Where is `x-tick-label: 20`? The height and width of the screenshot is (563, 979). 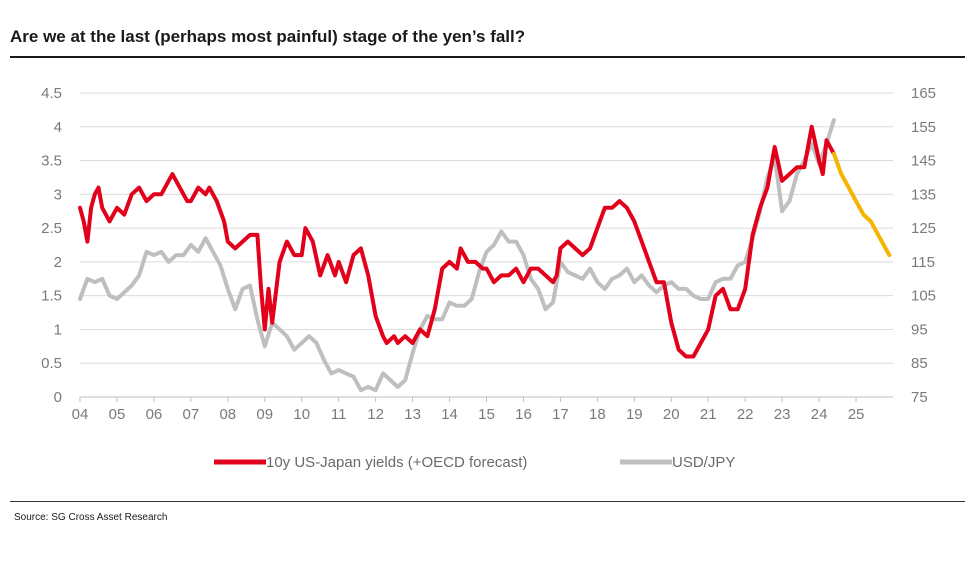 x-tick-label: 20 is located at coordinates (671, 414).